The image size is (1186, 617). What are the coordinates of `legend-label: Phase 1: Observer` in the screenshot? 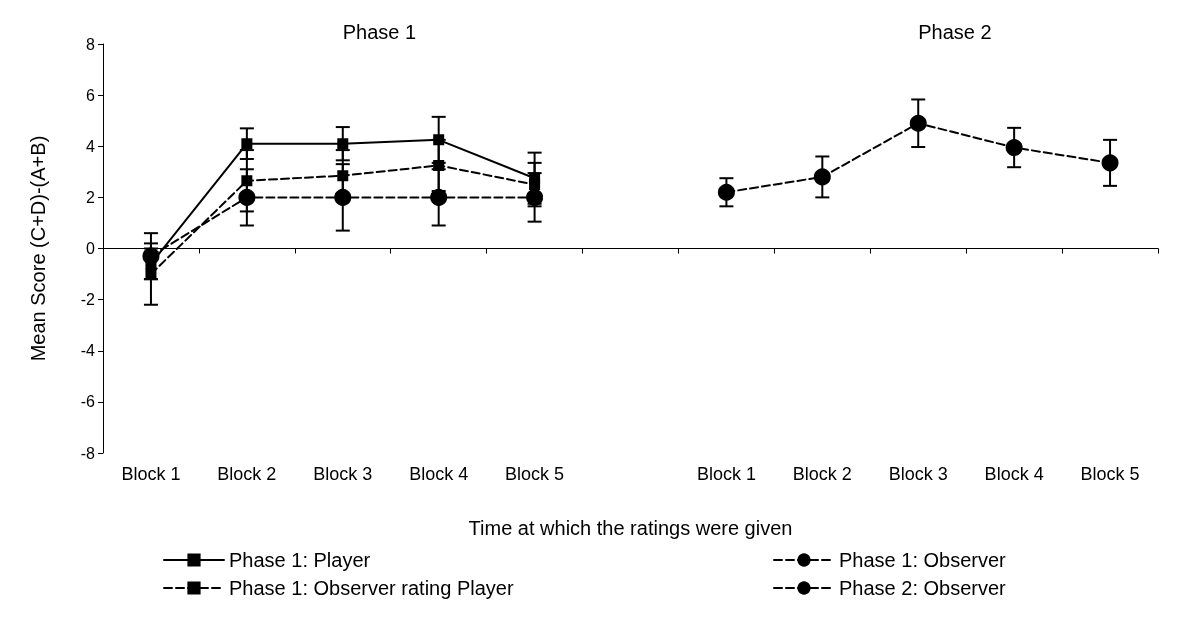 It's located at (923, 560).